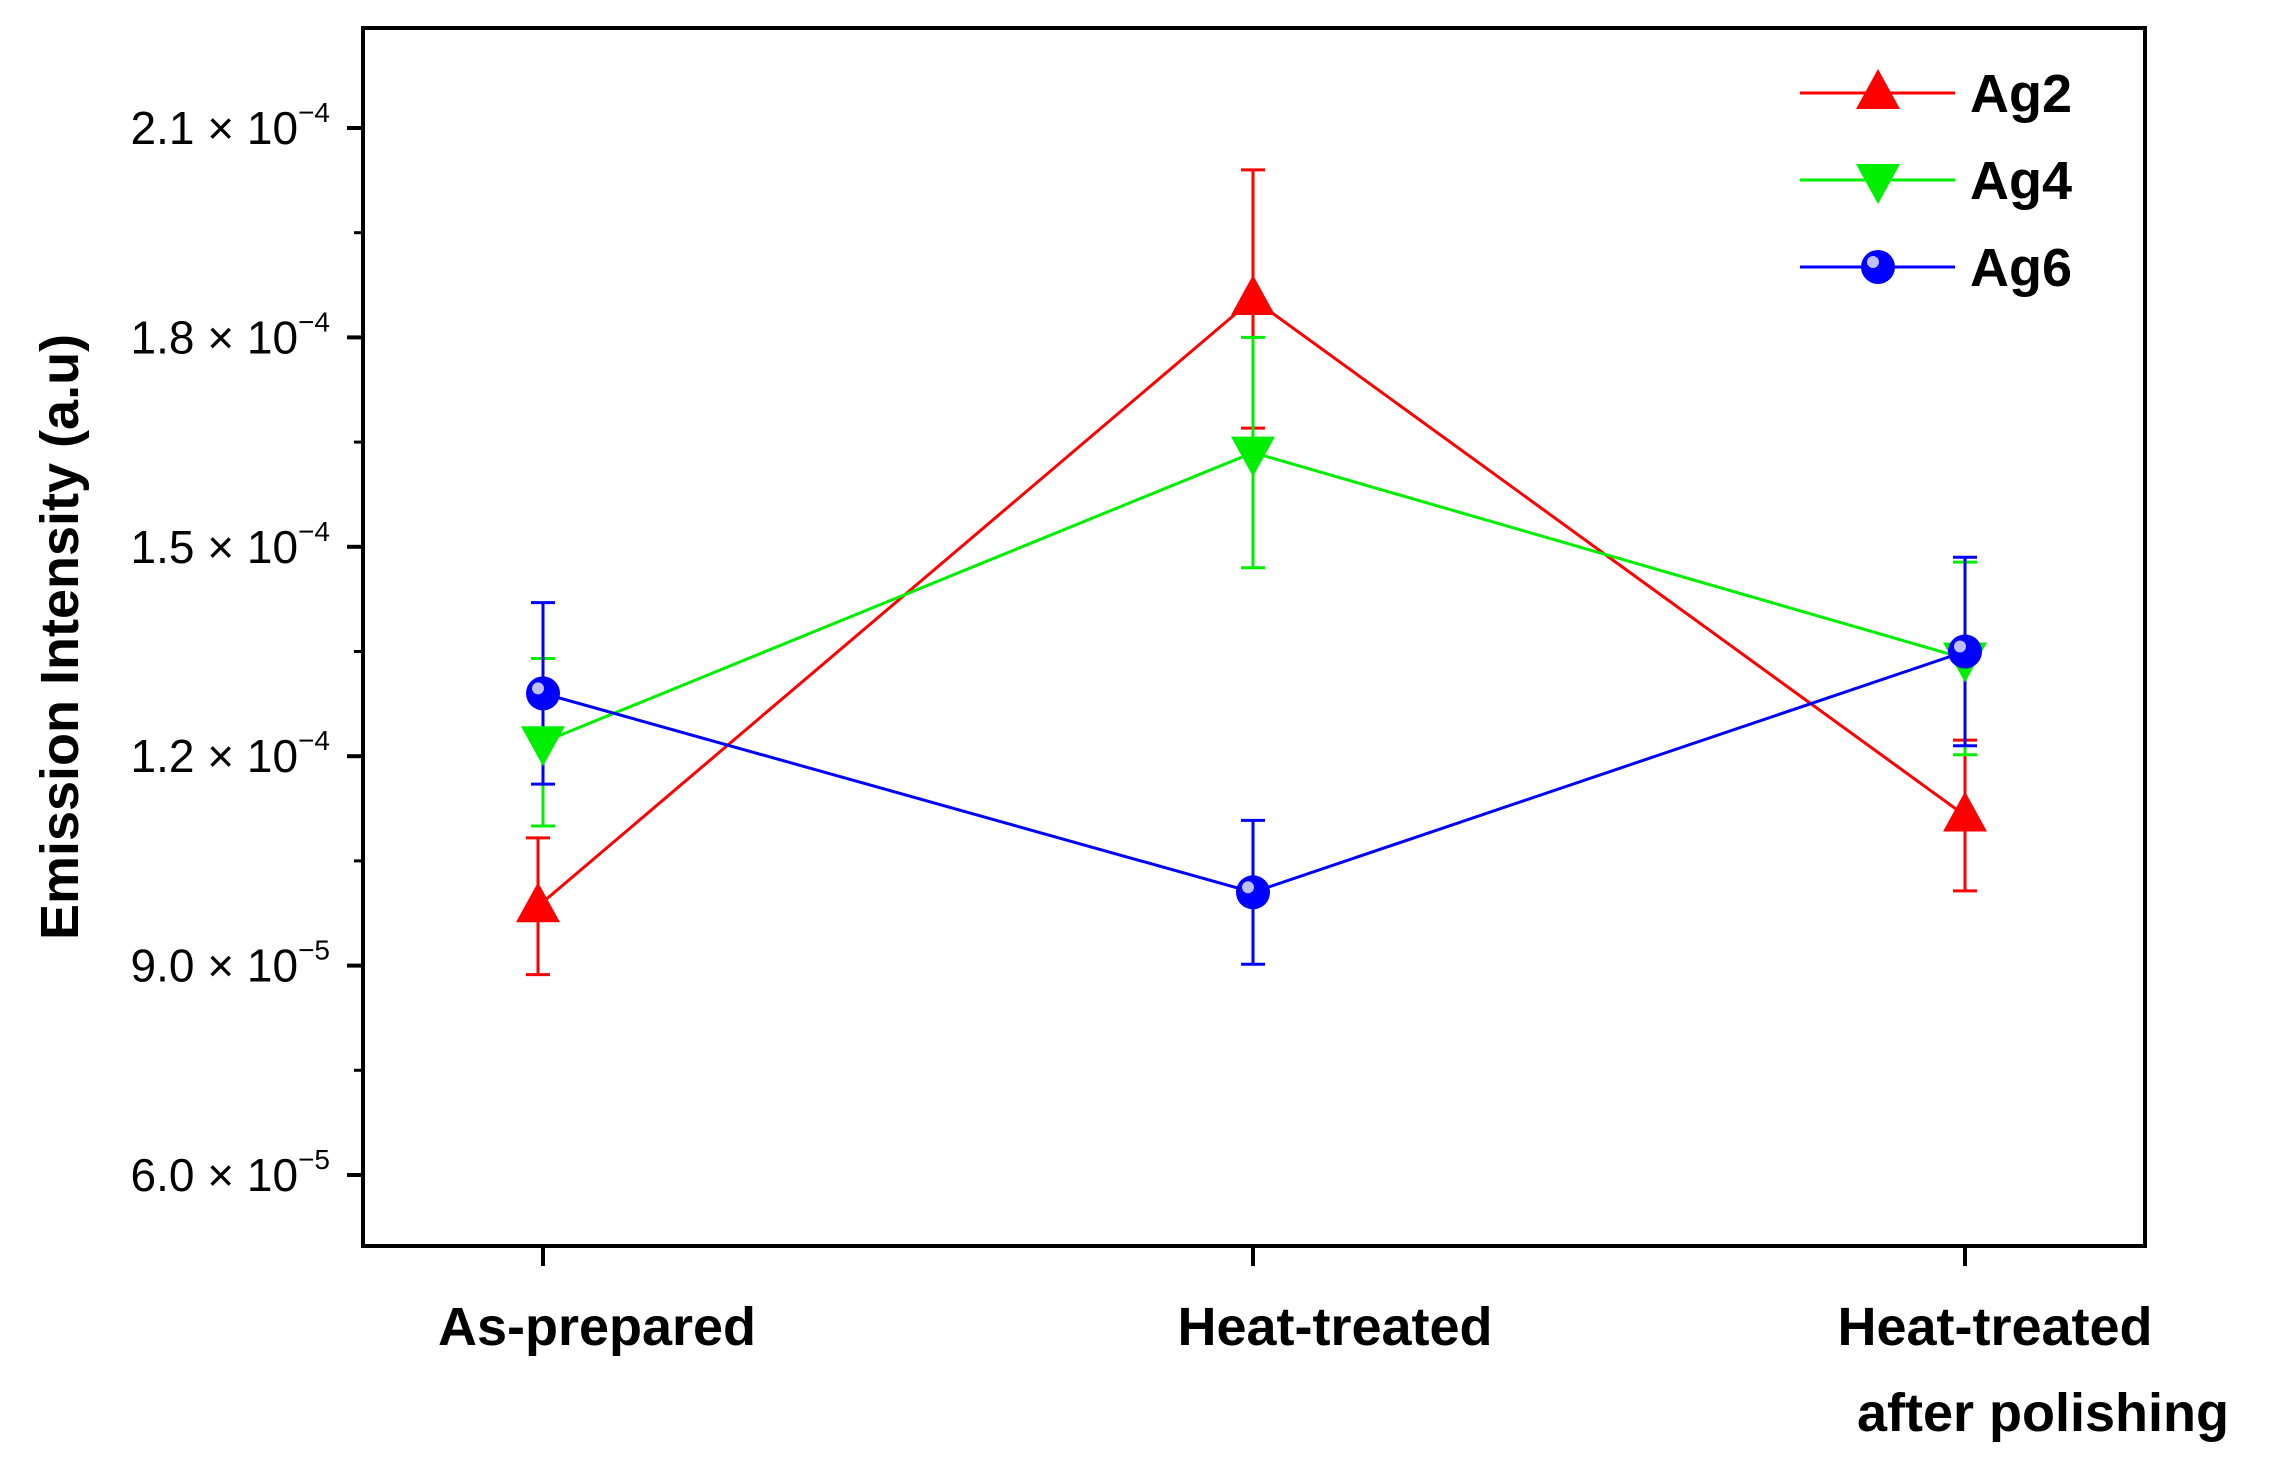 This screenshot has height=1463, width=2281. What do you see at coordinates (230, 1172) in the screenshot?
I see `y-tick-label: 6.0 × 10⁻⁵` at bounding box center [230, 1172].